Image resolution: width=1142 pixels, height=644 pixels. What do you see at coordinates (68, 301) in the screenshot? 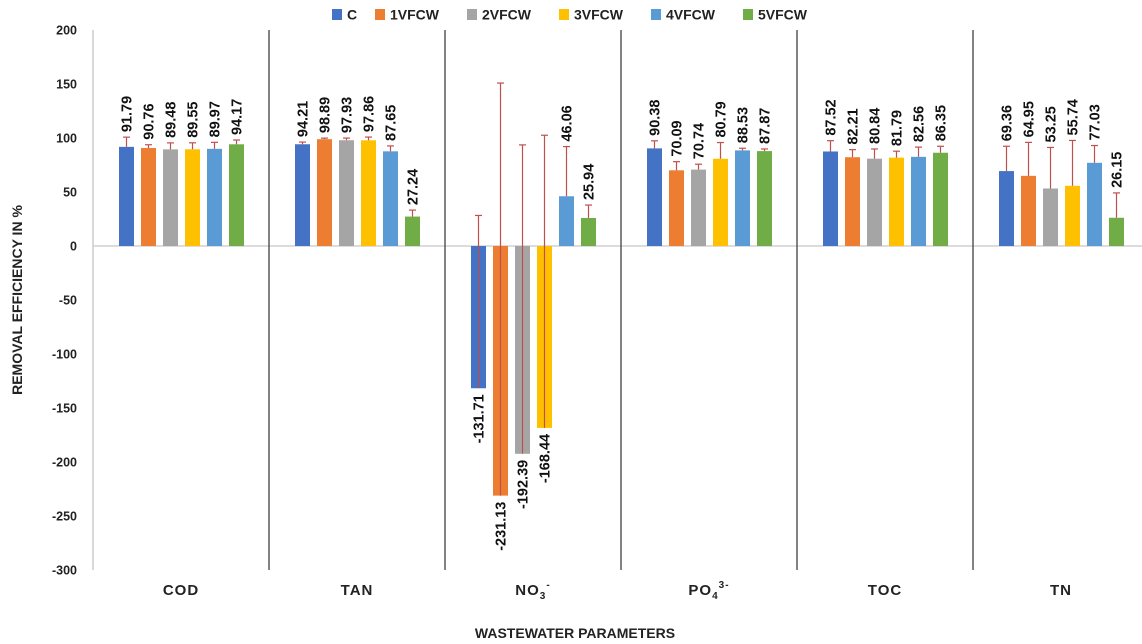
I see `y-tick-label: -50` at bounding box center [68, 301].